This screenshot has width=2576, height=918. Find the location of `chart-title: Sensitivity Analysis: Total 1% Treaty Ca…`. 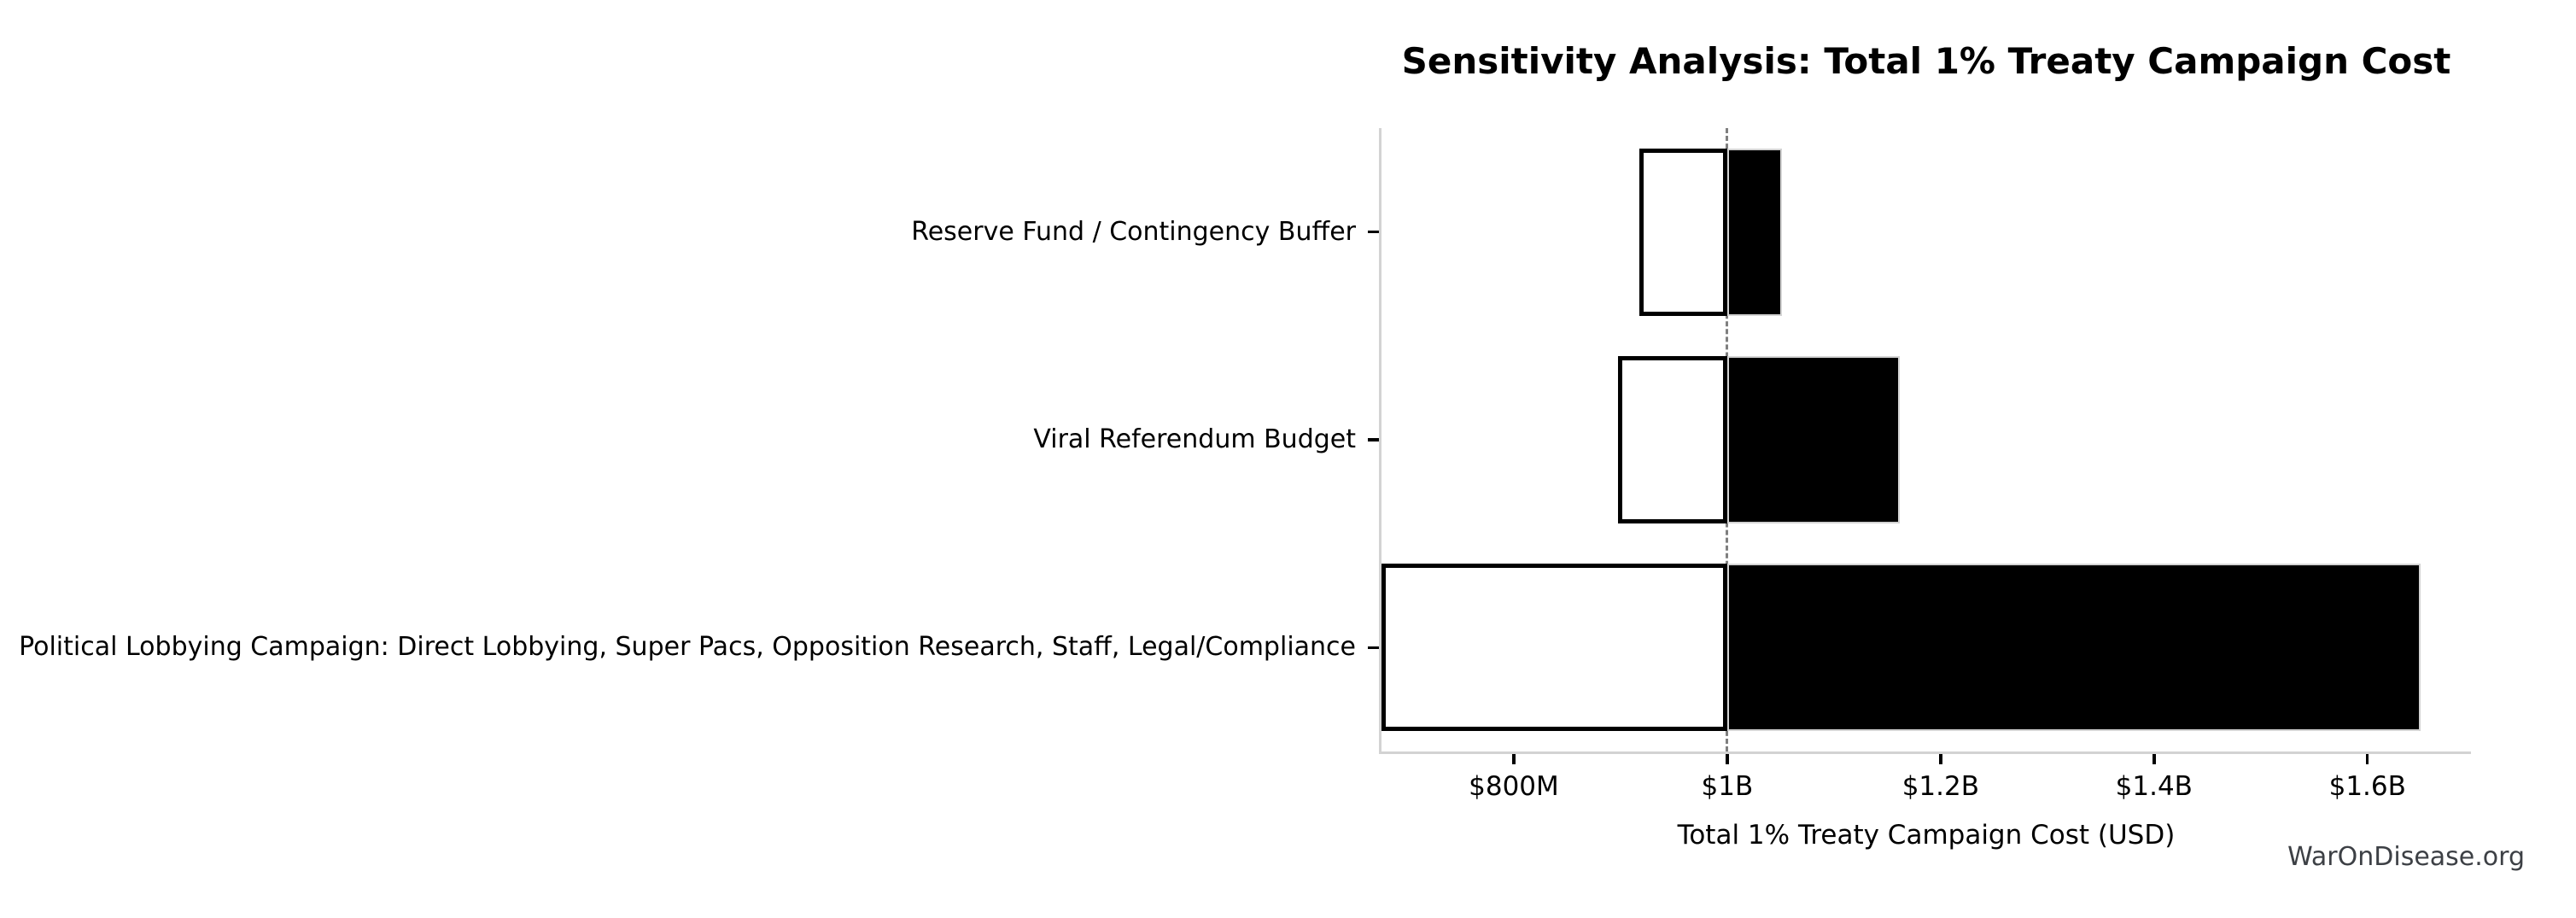

chart-title: Sensitivity Analysis: Total 1% Treaty Ca… is located at coordinates (1926, 61).